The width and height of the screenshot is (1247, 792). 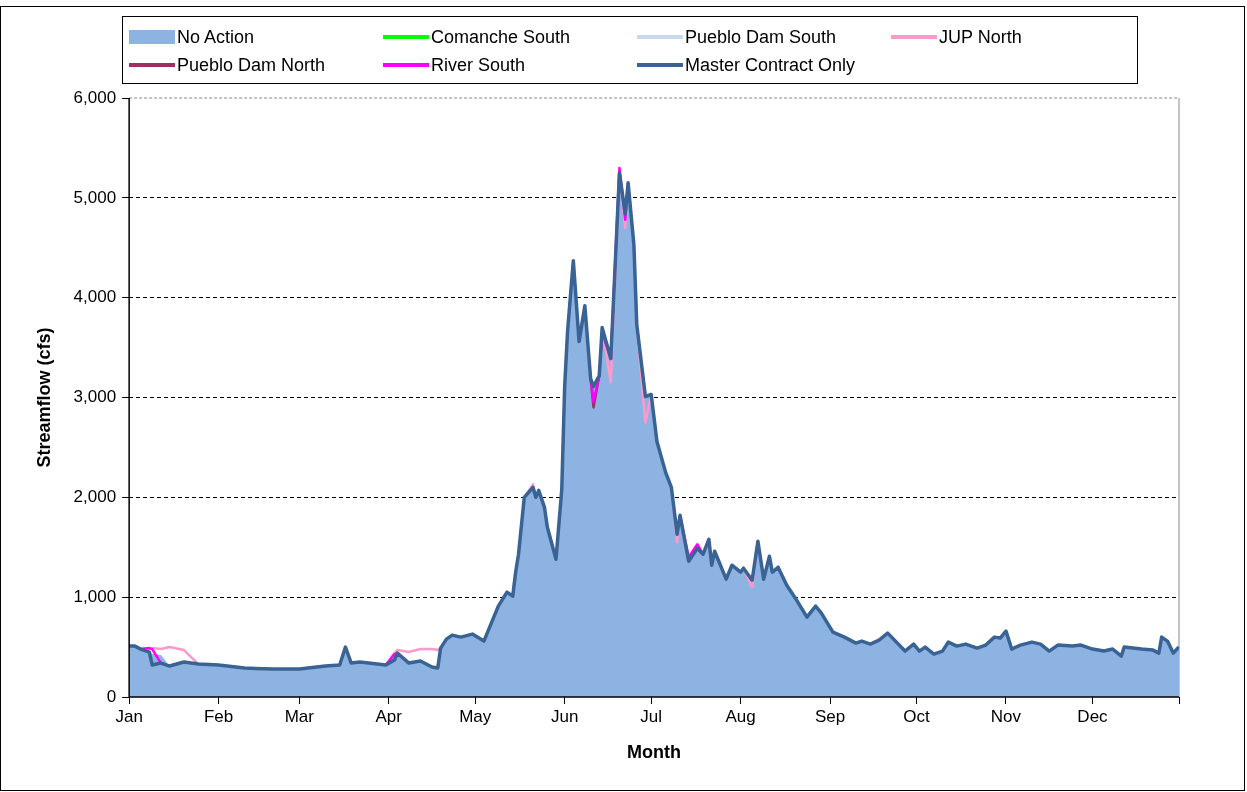 I want to click on legend-label: Pueblo Dam South, so click(x=761, y=37).